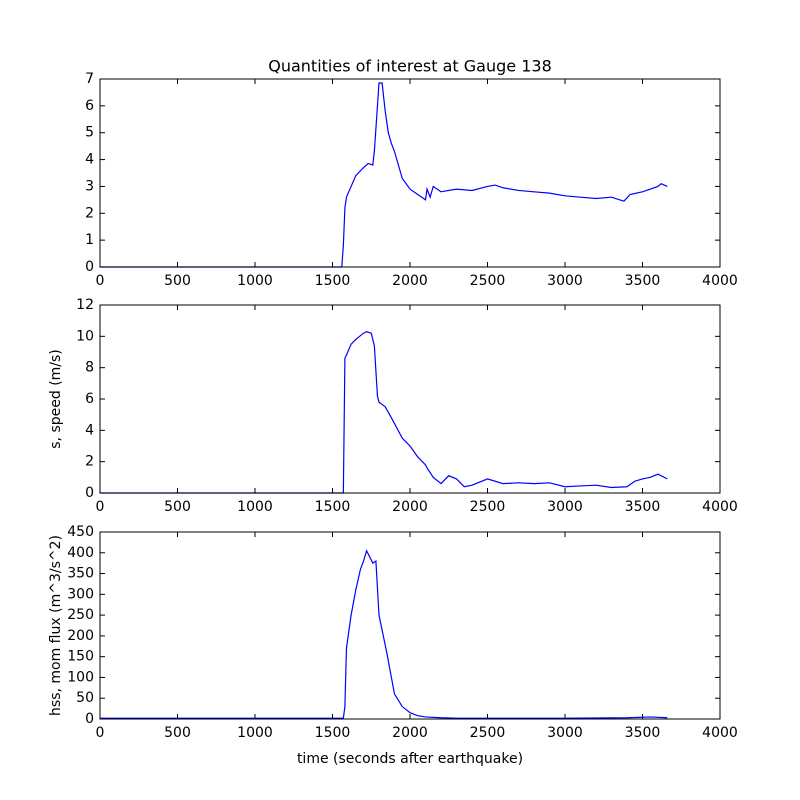 Image resolution: width=800 pixels, height=800 pixels. I want to click on x-axis-label: time (seconds after earthquake), so click(410, 759).